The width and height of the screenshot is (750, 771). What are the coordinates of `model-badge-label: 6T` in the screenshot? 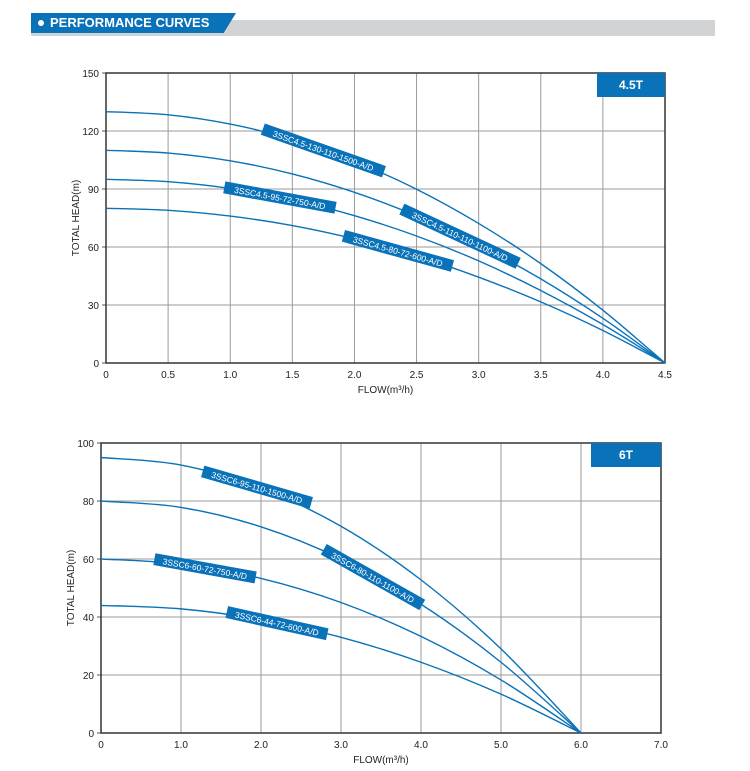 It's located at (626, 455).